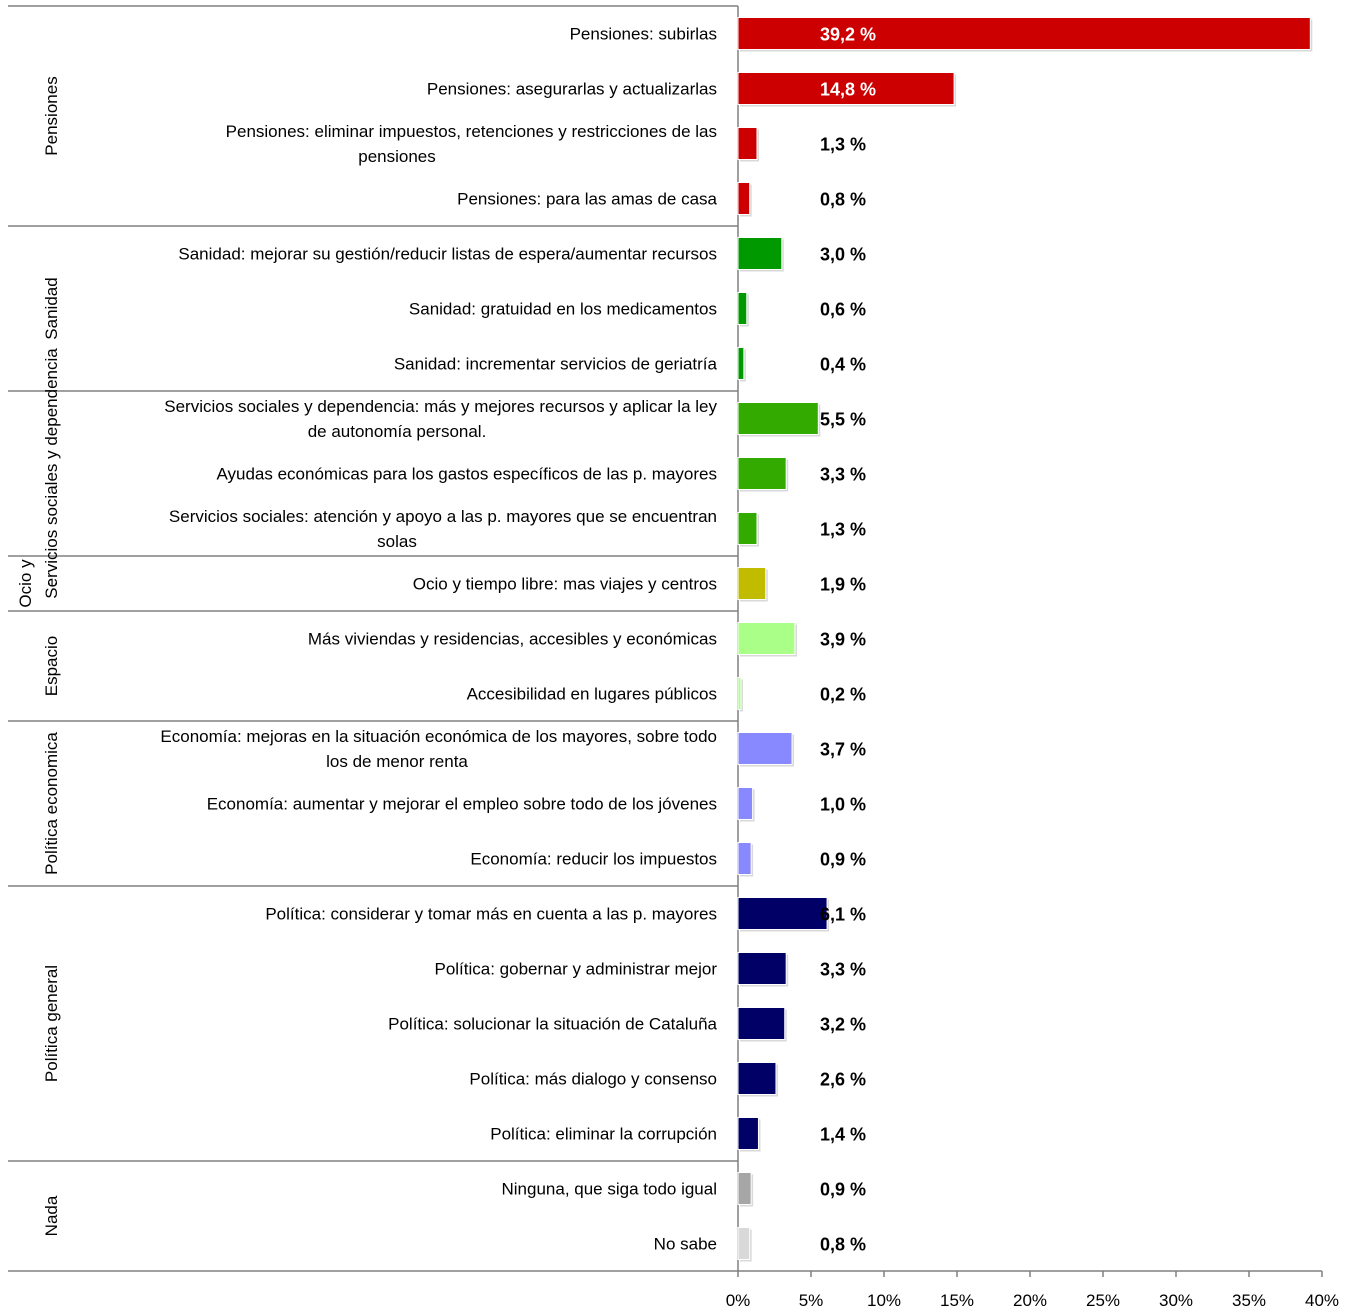  I want to click on data-label: 0,4 %, so click(843, 365).